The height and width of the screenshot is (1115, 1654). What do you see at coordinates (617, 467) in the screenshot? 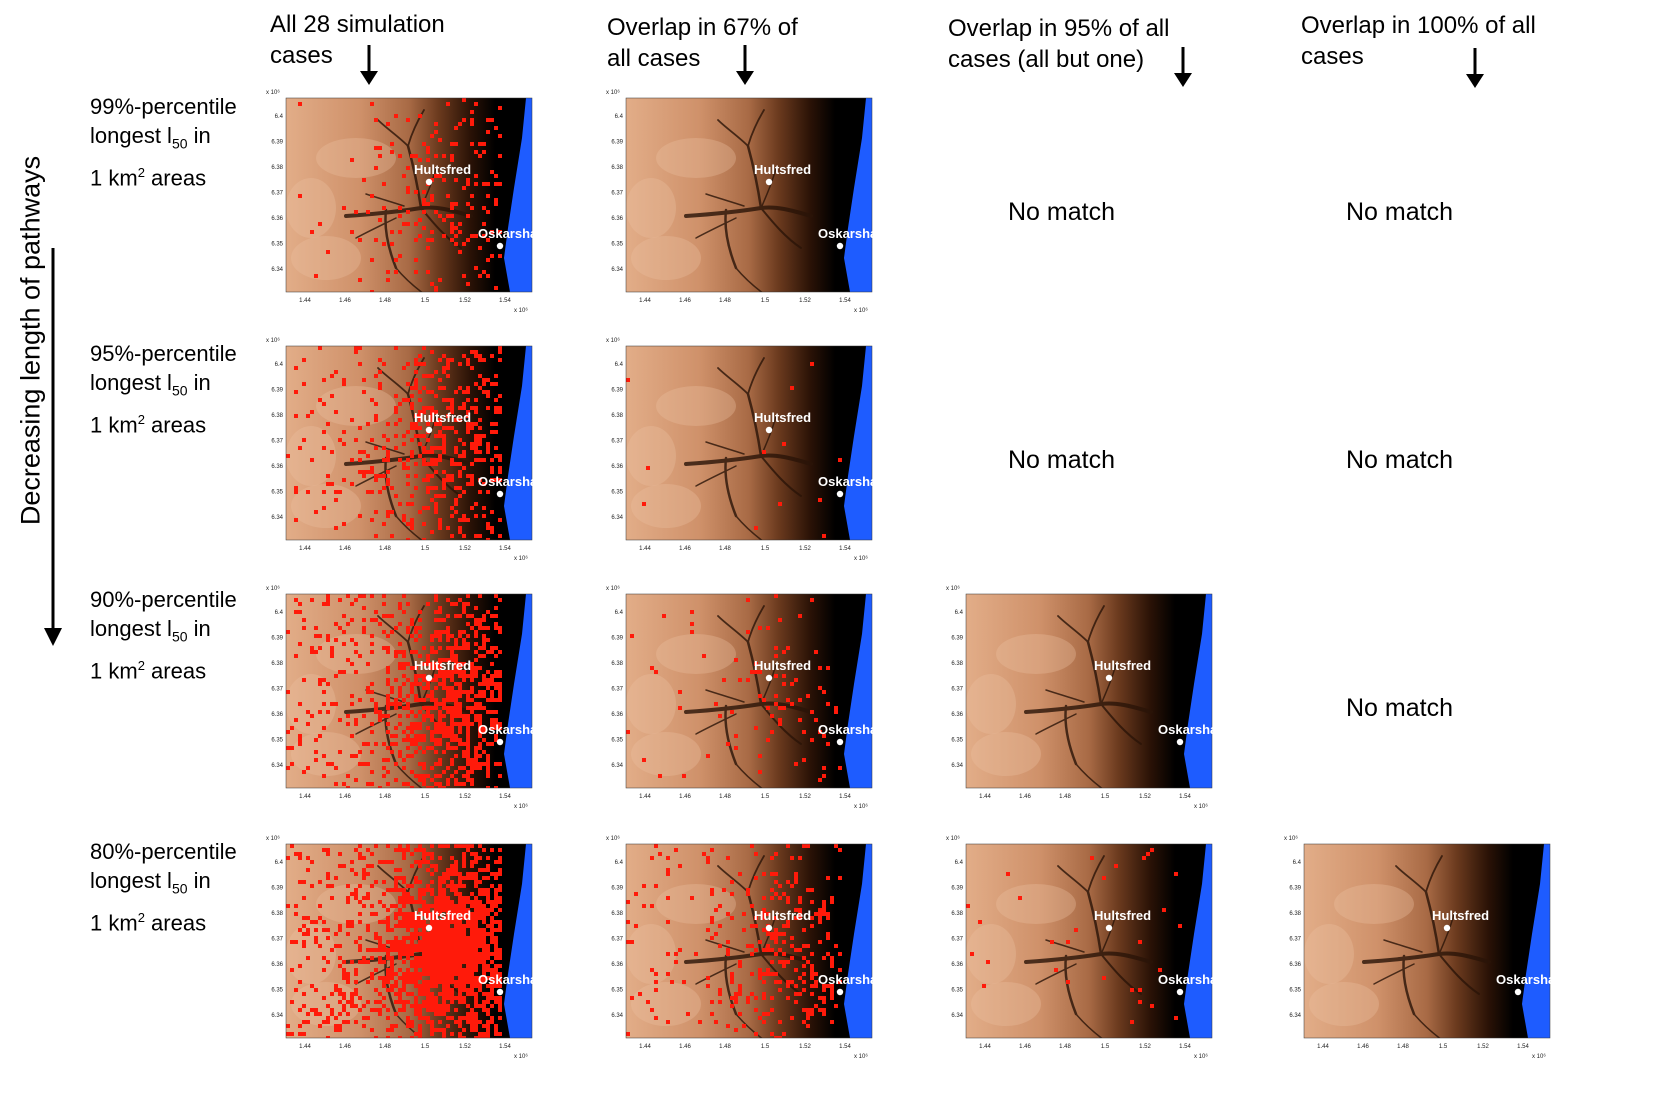
I see `y-tick-label: 6.36` at bounding box center [617, 467].